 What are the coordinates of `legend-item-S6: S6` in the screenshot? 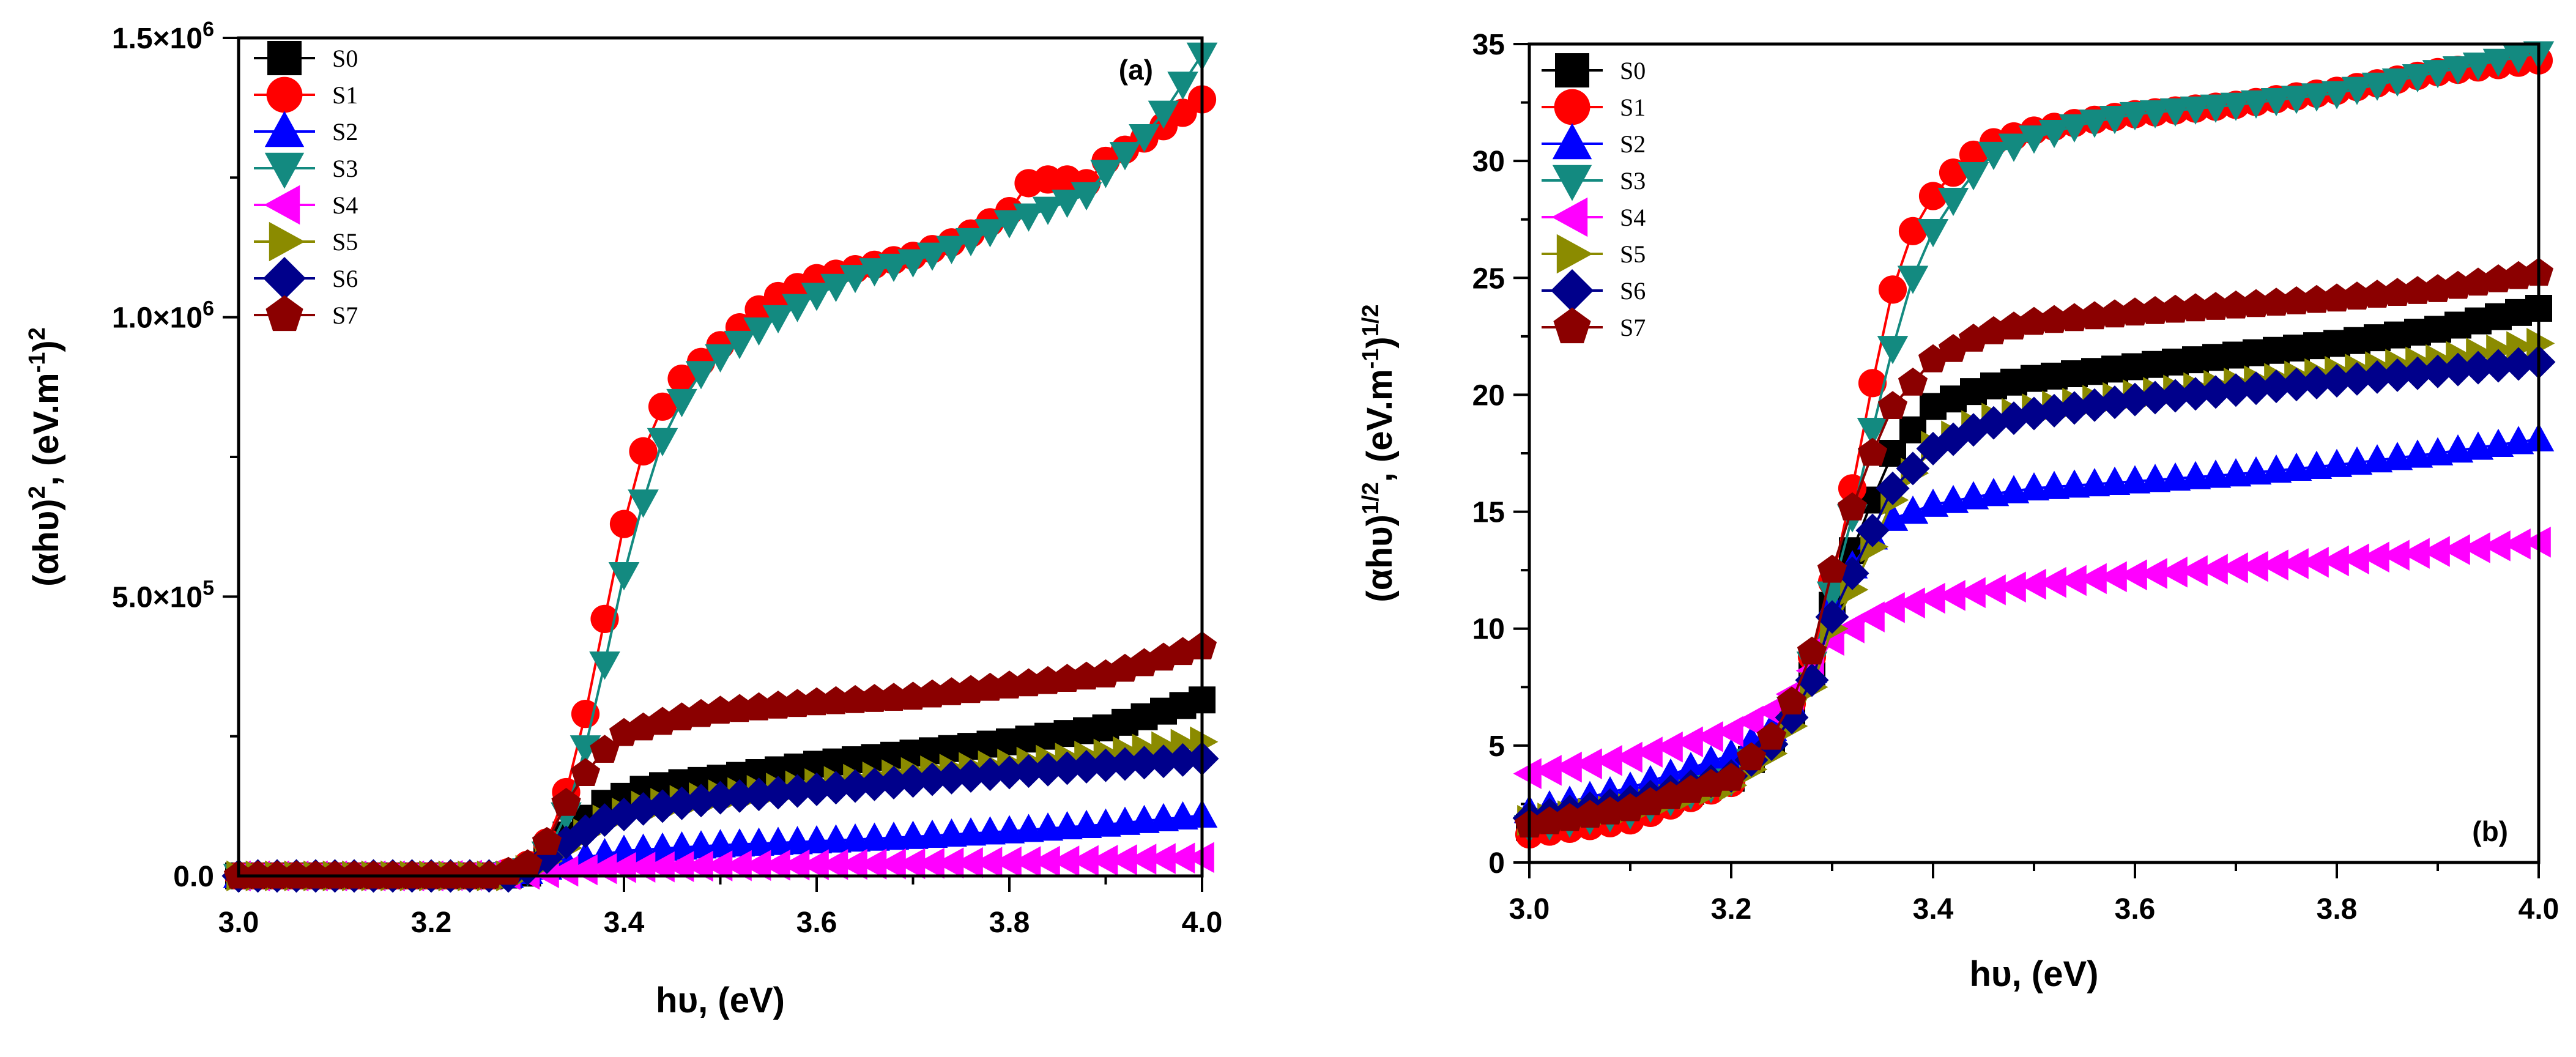 It's located at (1594, 290).